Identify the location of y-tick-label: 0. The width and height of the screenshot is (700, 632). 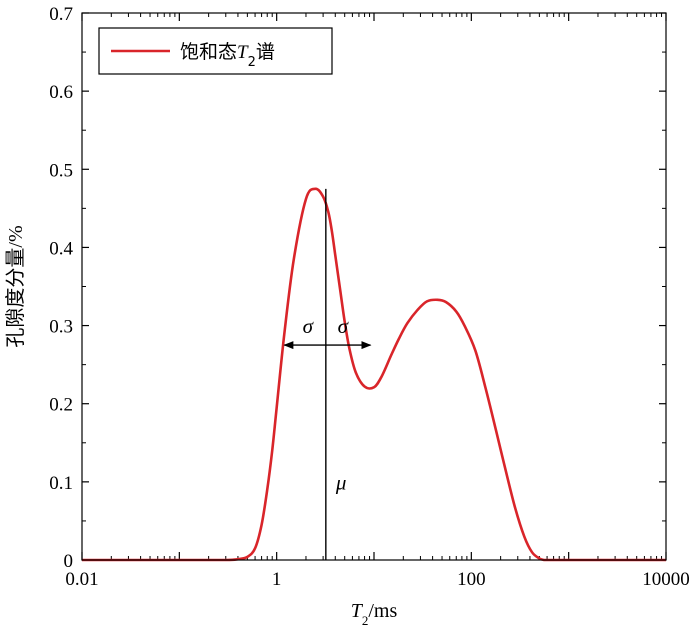
(69, 561).